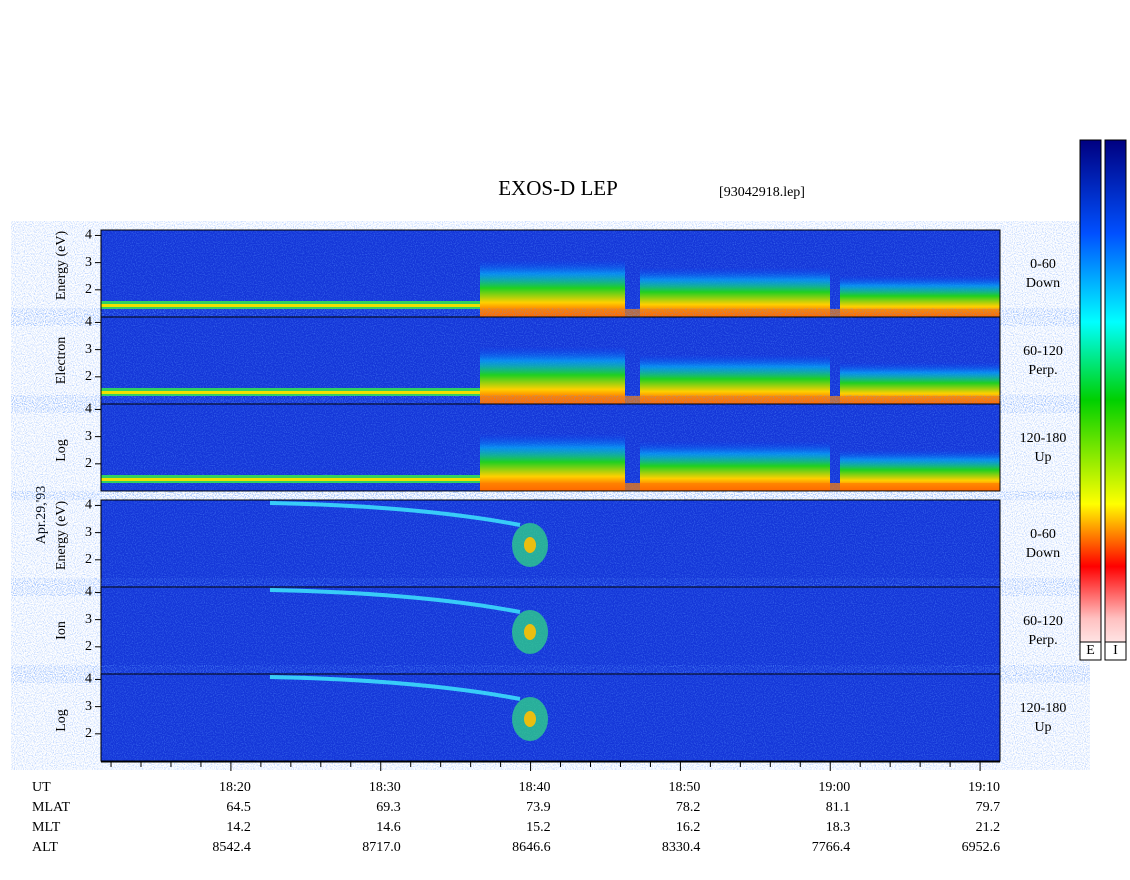 Image resolution: width=1130 pixels, height=880 pixels. What do you see at coordinates (988, 827) in the screenshot?
I see `ephemeris-value: 21.2` at bounding box center [988, 827].